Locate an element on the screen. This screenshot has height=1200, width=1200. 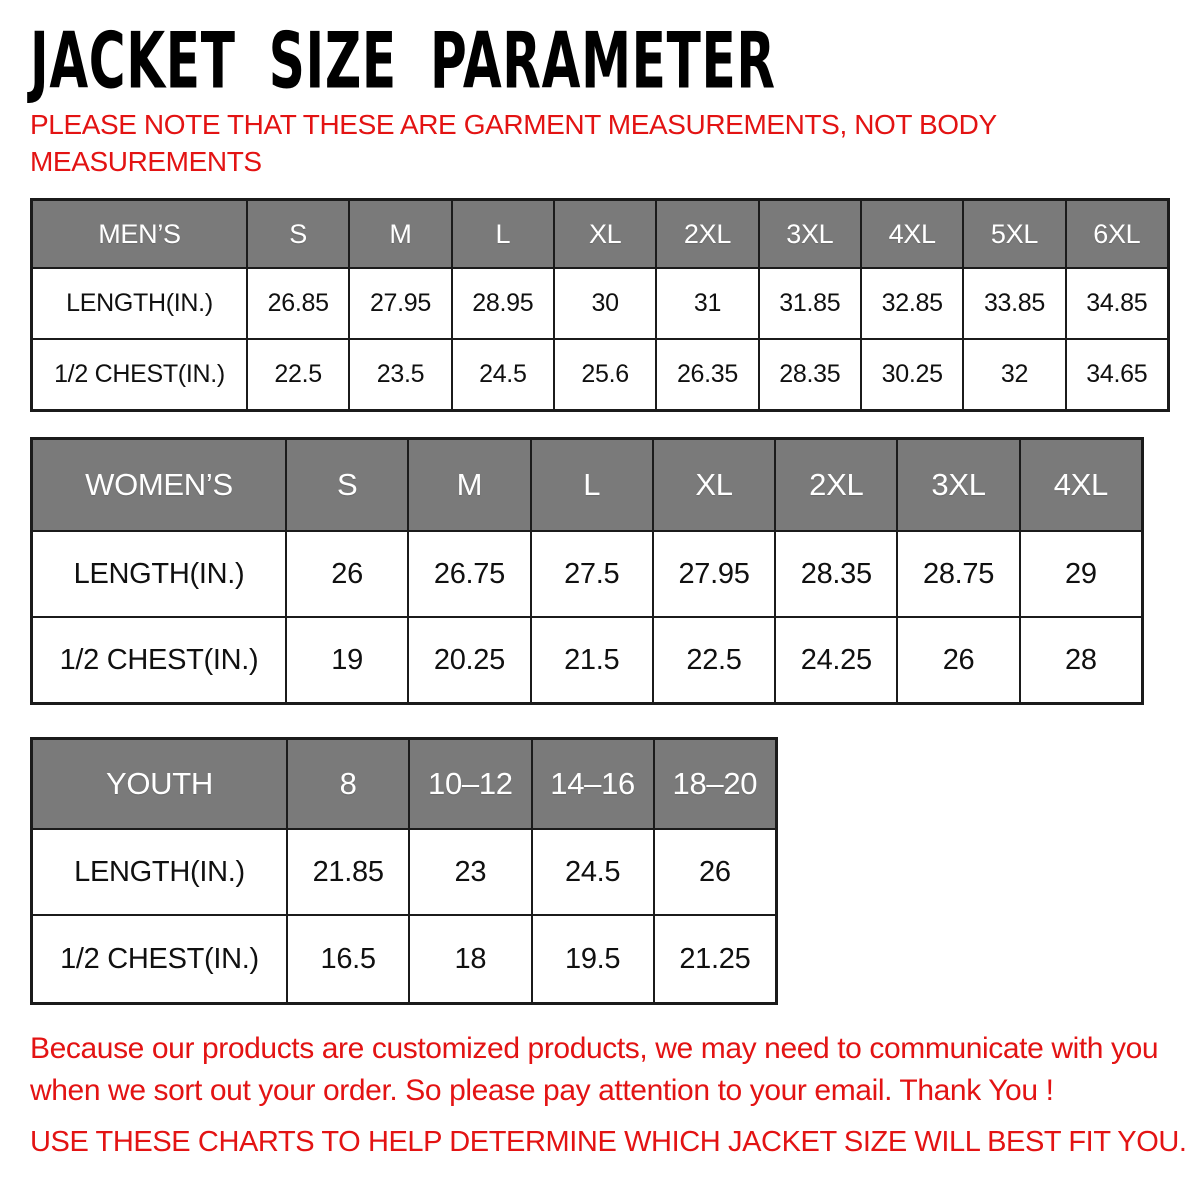
table-title-cell: YOUTH is located at coordinates (159, 784).